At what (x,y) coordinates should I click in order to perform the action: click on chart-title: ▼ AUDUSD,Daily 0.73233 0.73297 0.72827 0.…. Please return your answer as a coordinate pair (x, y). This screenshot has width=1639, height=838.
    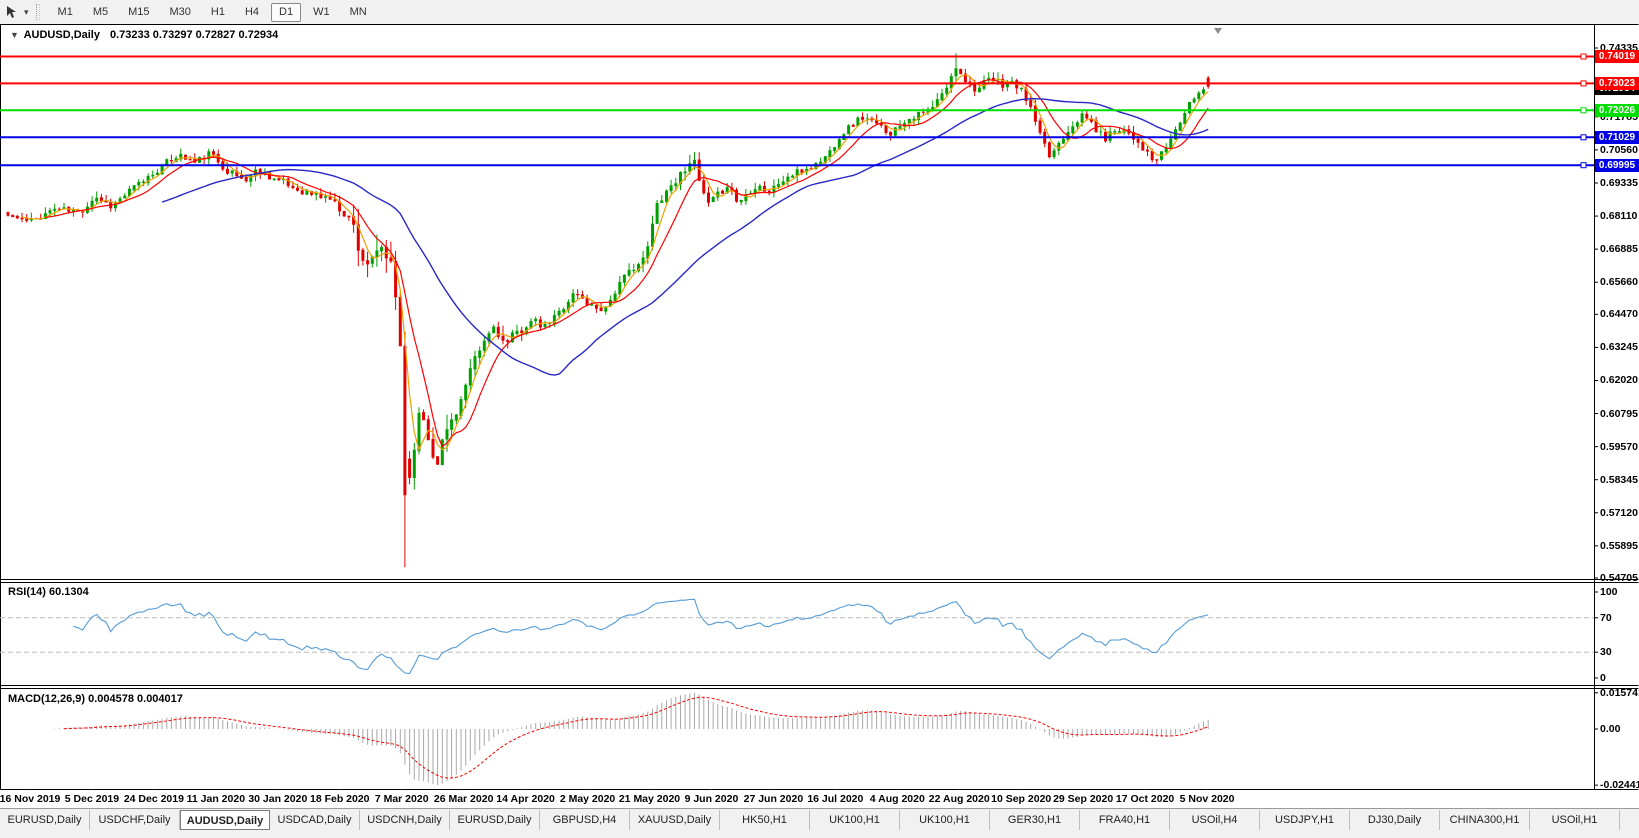
    Looking at the image, I should click on (143, 35).